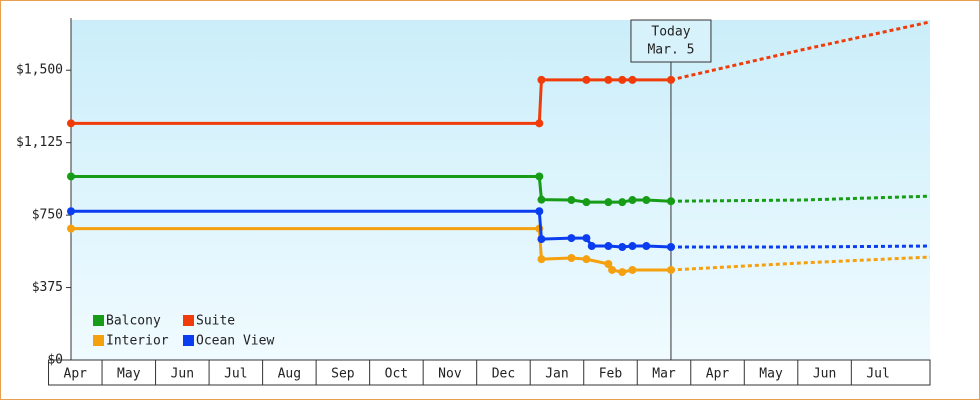 The width and height of the screenshot is (980, 400). I want to click on y-tick-label: $750, so click(47, 215).